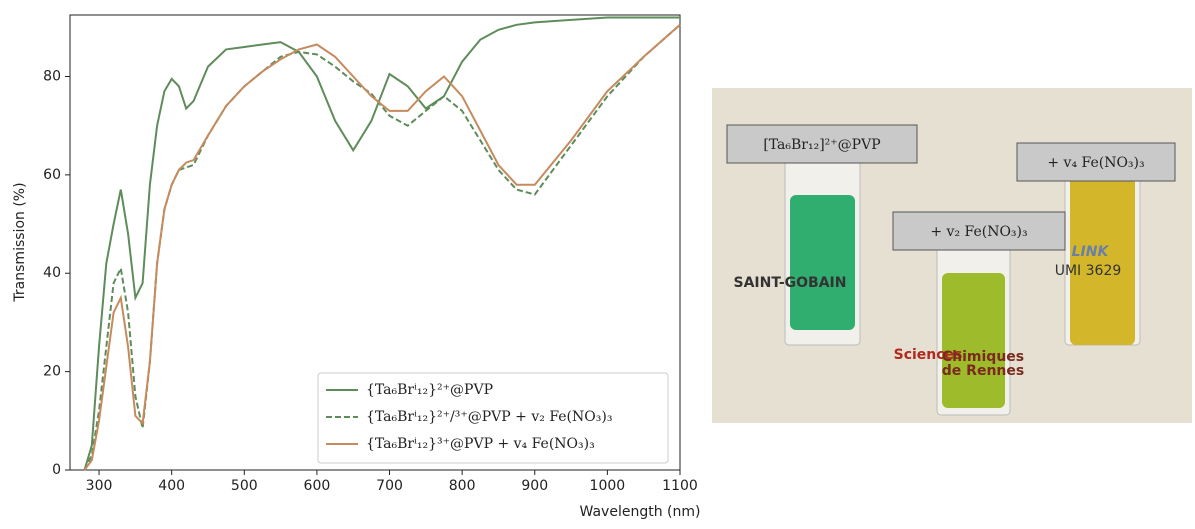 The width and height of the screenshot is (1195, 529). Describe the element at coordinates (52, 273) in the screenshot. I see `y-tick-label: 40` at that location.